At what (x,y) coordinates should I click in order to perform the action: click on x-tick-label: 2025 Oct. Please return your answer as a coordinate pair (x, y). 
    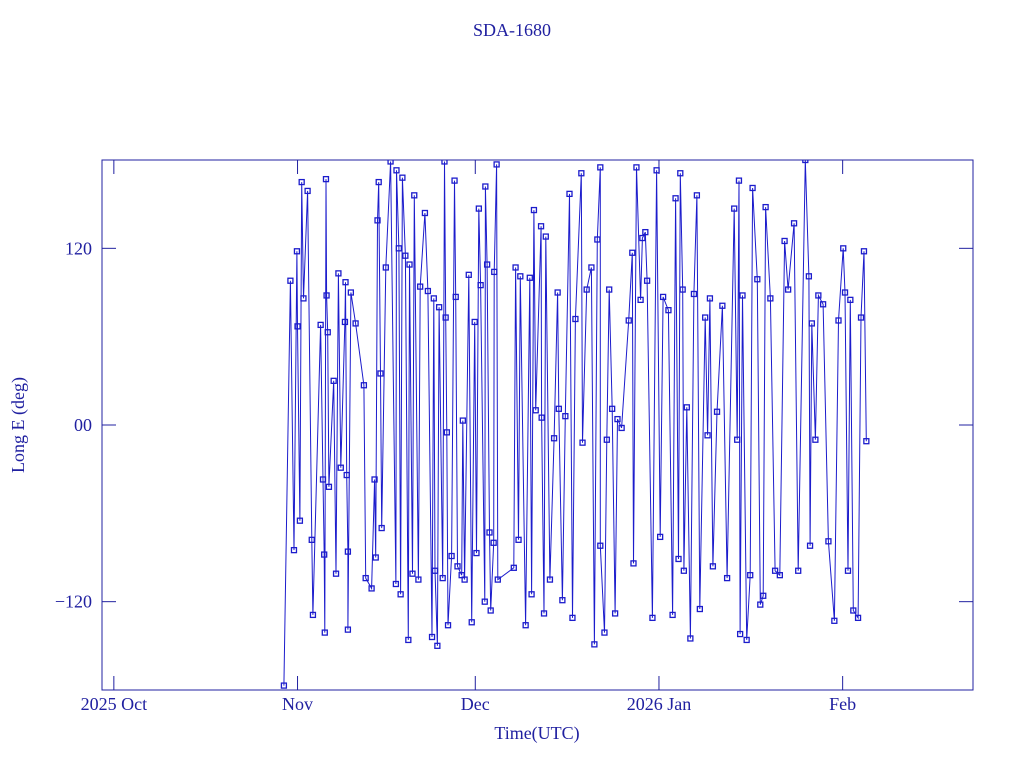
    Looking at the image, I should click on (114, 704).